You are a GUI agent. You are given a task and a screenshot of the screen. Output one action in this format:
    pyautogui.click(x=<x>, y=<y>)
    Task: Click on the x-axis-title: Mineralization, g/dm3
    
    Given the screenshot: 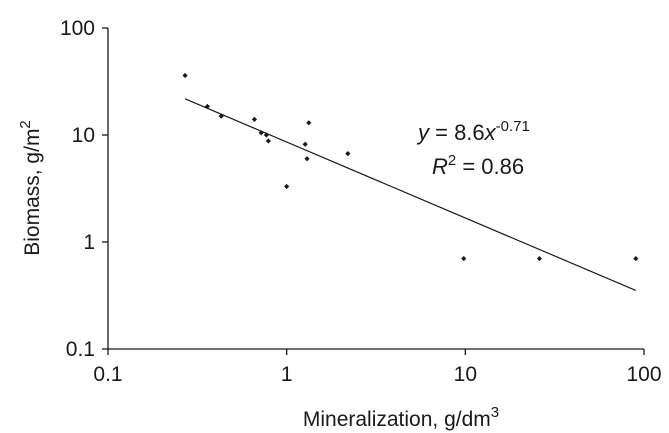 What is the action you would take?
    pyautogui.click(x=401, y=417)
    